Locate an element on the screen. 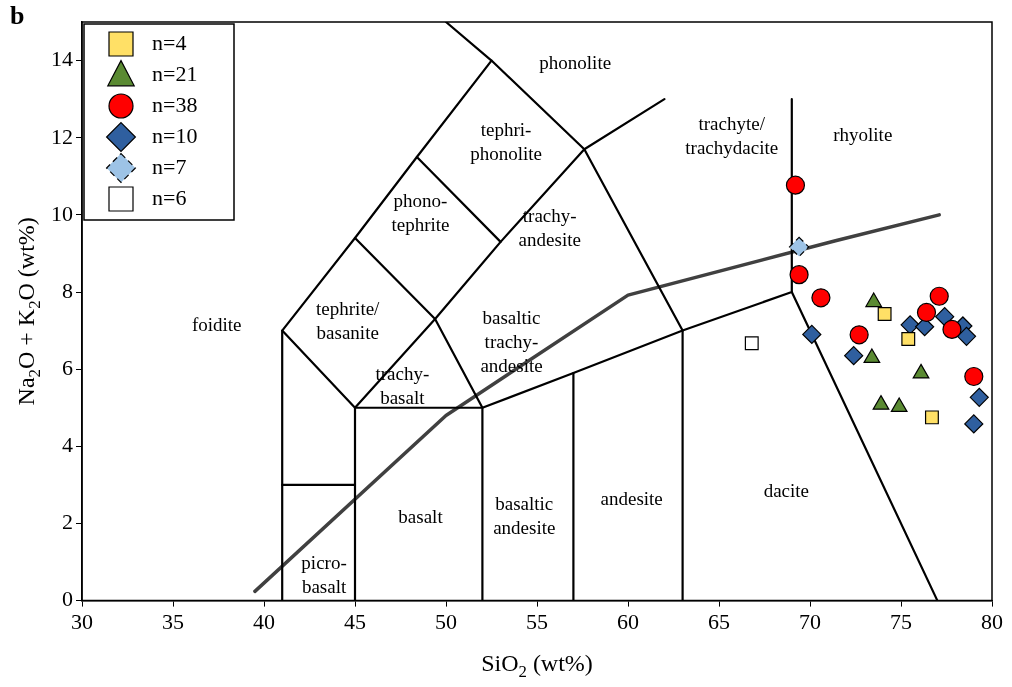 The height and width of the screenshot is (687, 1012). x-tick-label: 75 is located at coordinates (901, 621).